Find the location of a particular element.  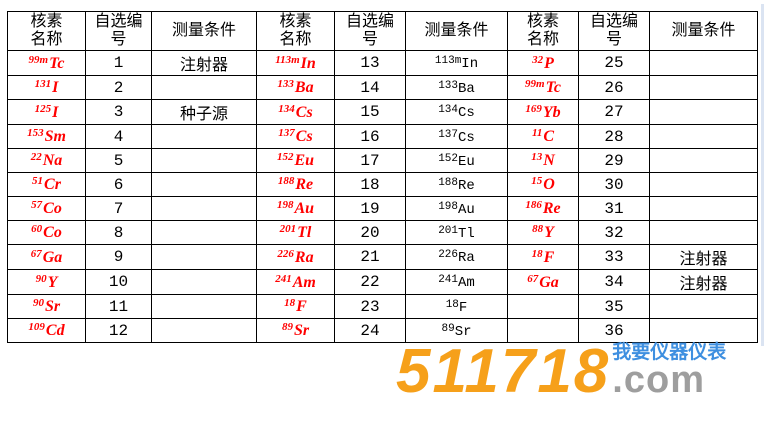

nuclide-label: 13N is located at coordinates (543, 160).